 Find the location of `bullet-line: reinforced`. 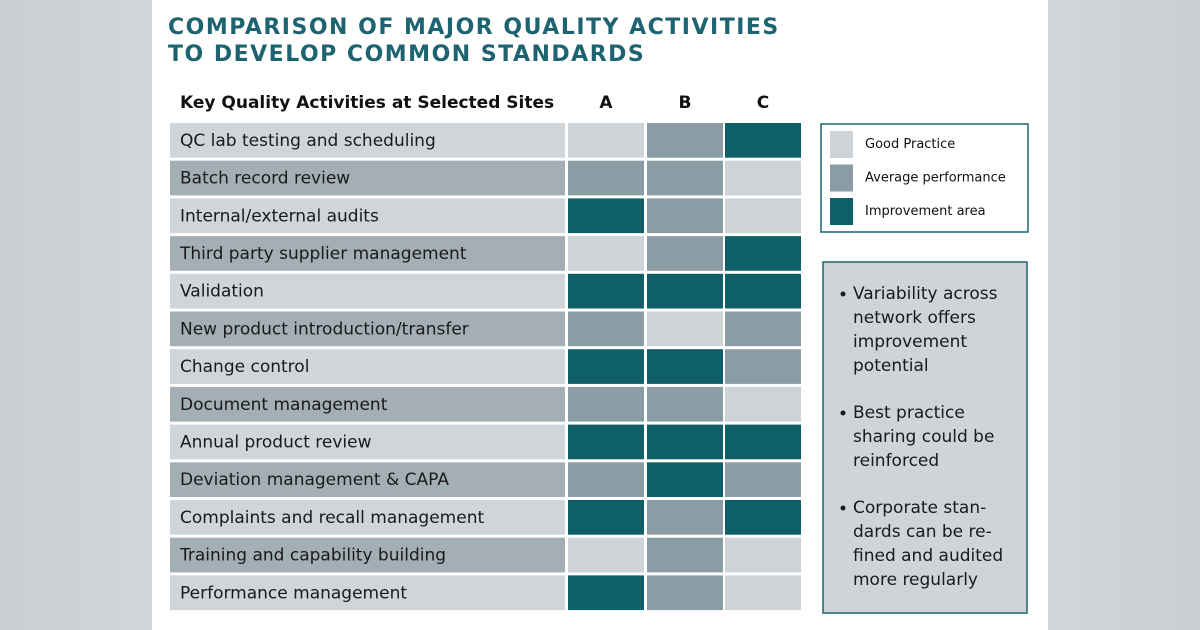

bullet-line: reinforced is located at coordinates (896, 461).